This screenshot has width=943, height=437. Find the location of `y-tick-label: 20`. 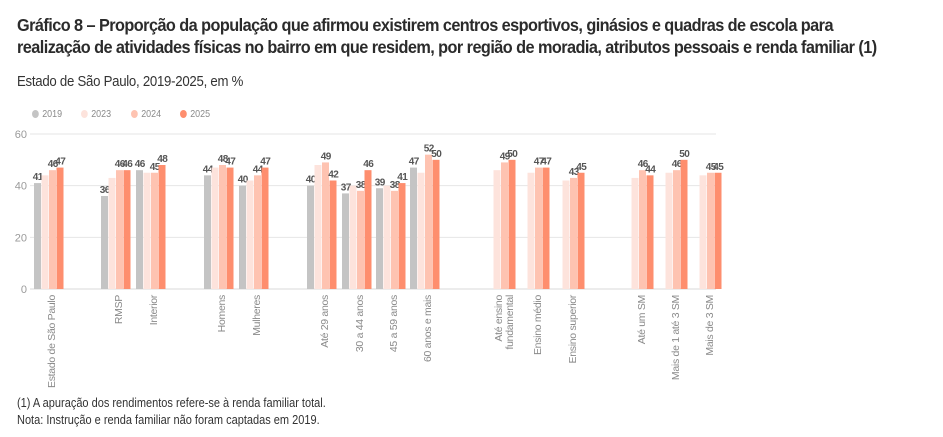

y-tick-label: 20 is located at coordinates (21, 238).